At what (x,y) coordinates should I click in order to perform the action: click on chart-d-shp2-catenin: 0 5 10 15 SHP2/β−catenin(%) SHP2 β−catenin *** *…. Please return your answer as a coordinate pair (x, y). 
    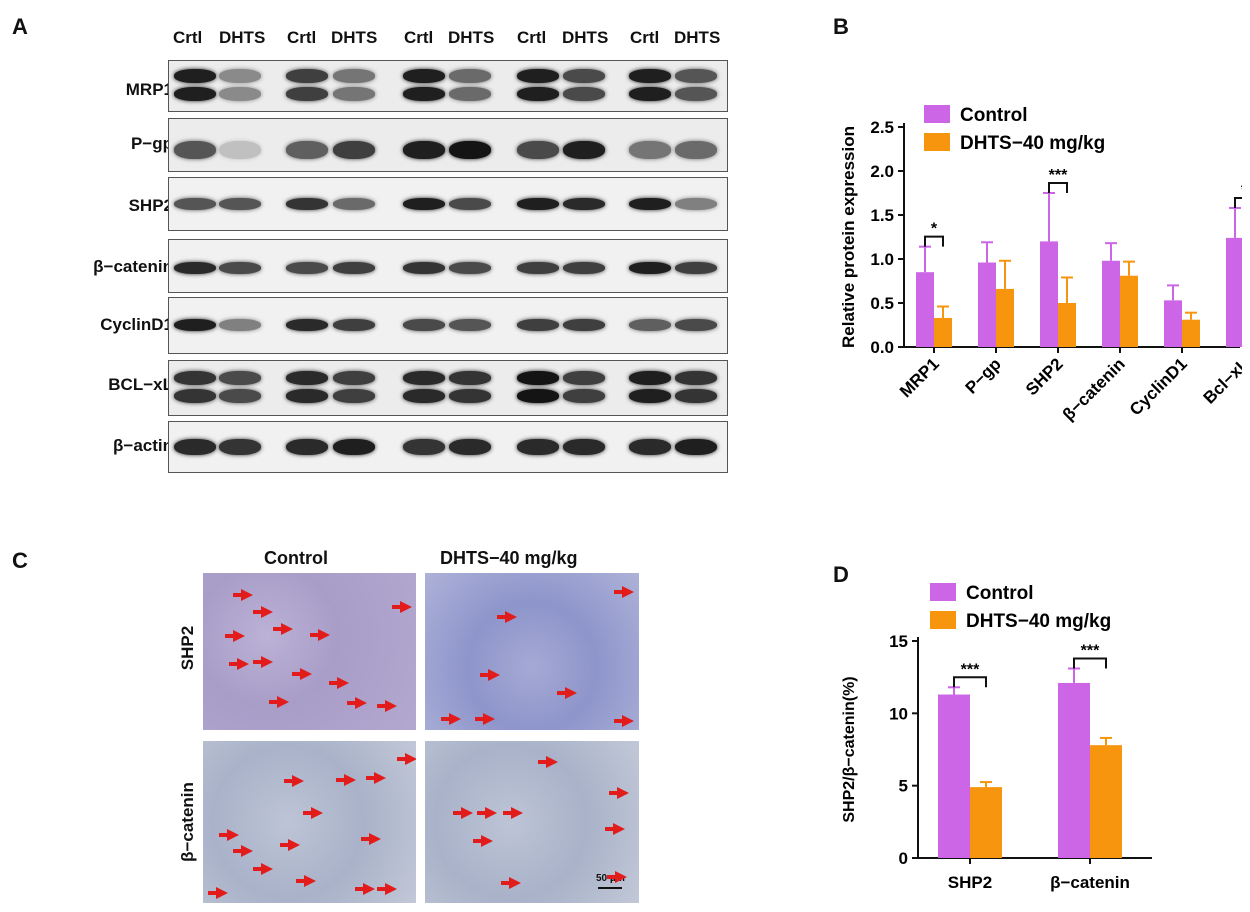
    Looking at the image, I should click on (996, 737).